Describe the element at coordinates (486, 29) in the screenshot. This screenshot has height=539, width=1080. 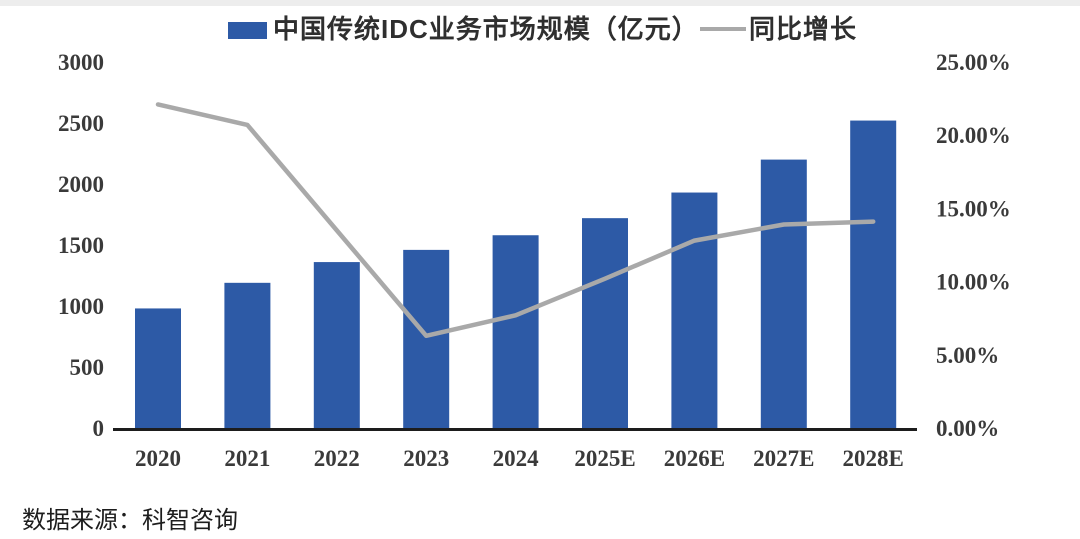
I see `bar-series-legend-label: 中国传统IDC业务市场规模（亿元）` at that location.